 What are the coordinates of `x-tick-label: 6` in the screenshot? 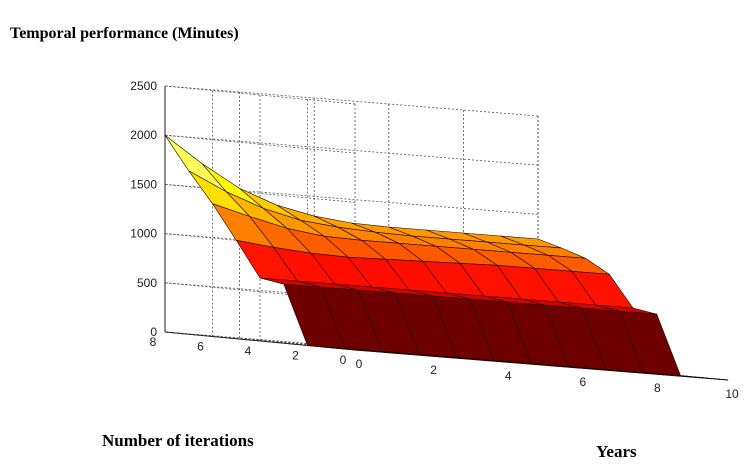 It's located at (582, 382).